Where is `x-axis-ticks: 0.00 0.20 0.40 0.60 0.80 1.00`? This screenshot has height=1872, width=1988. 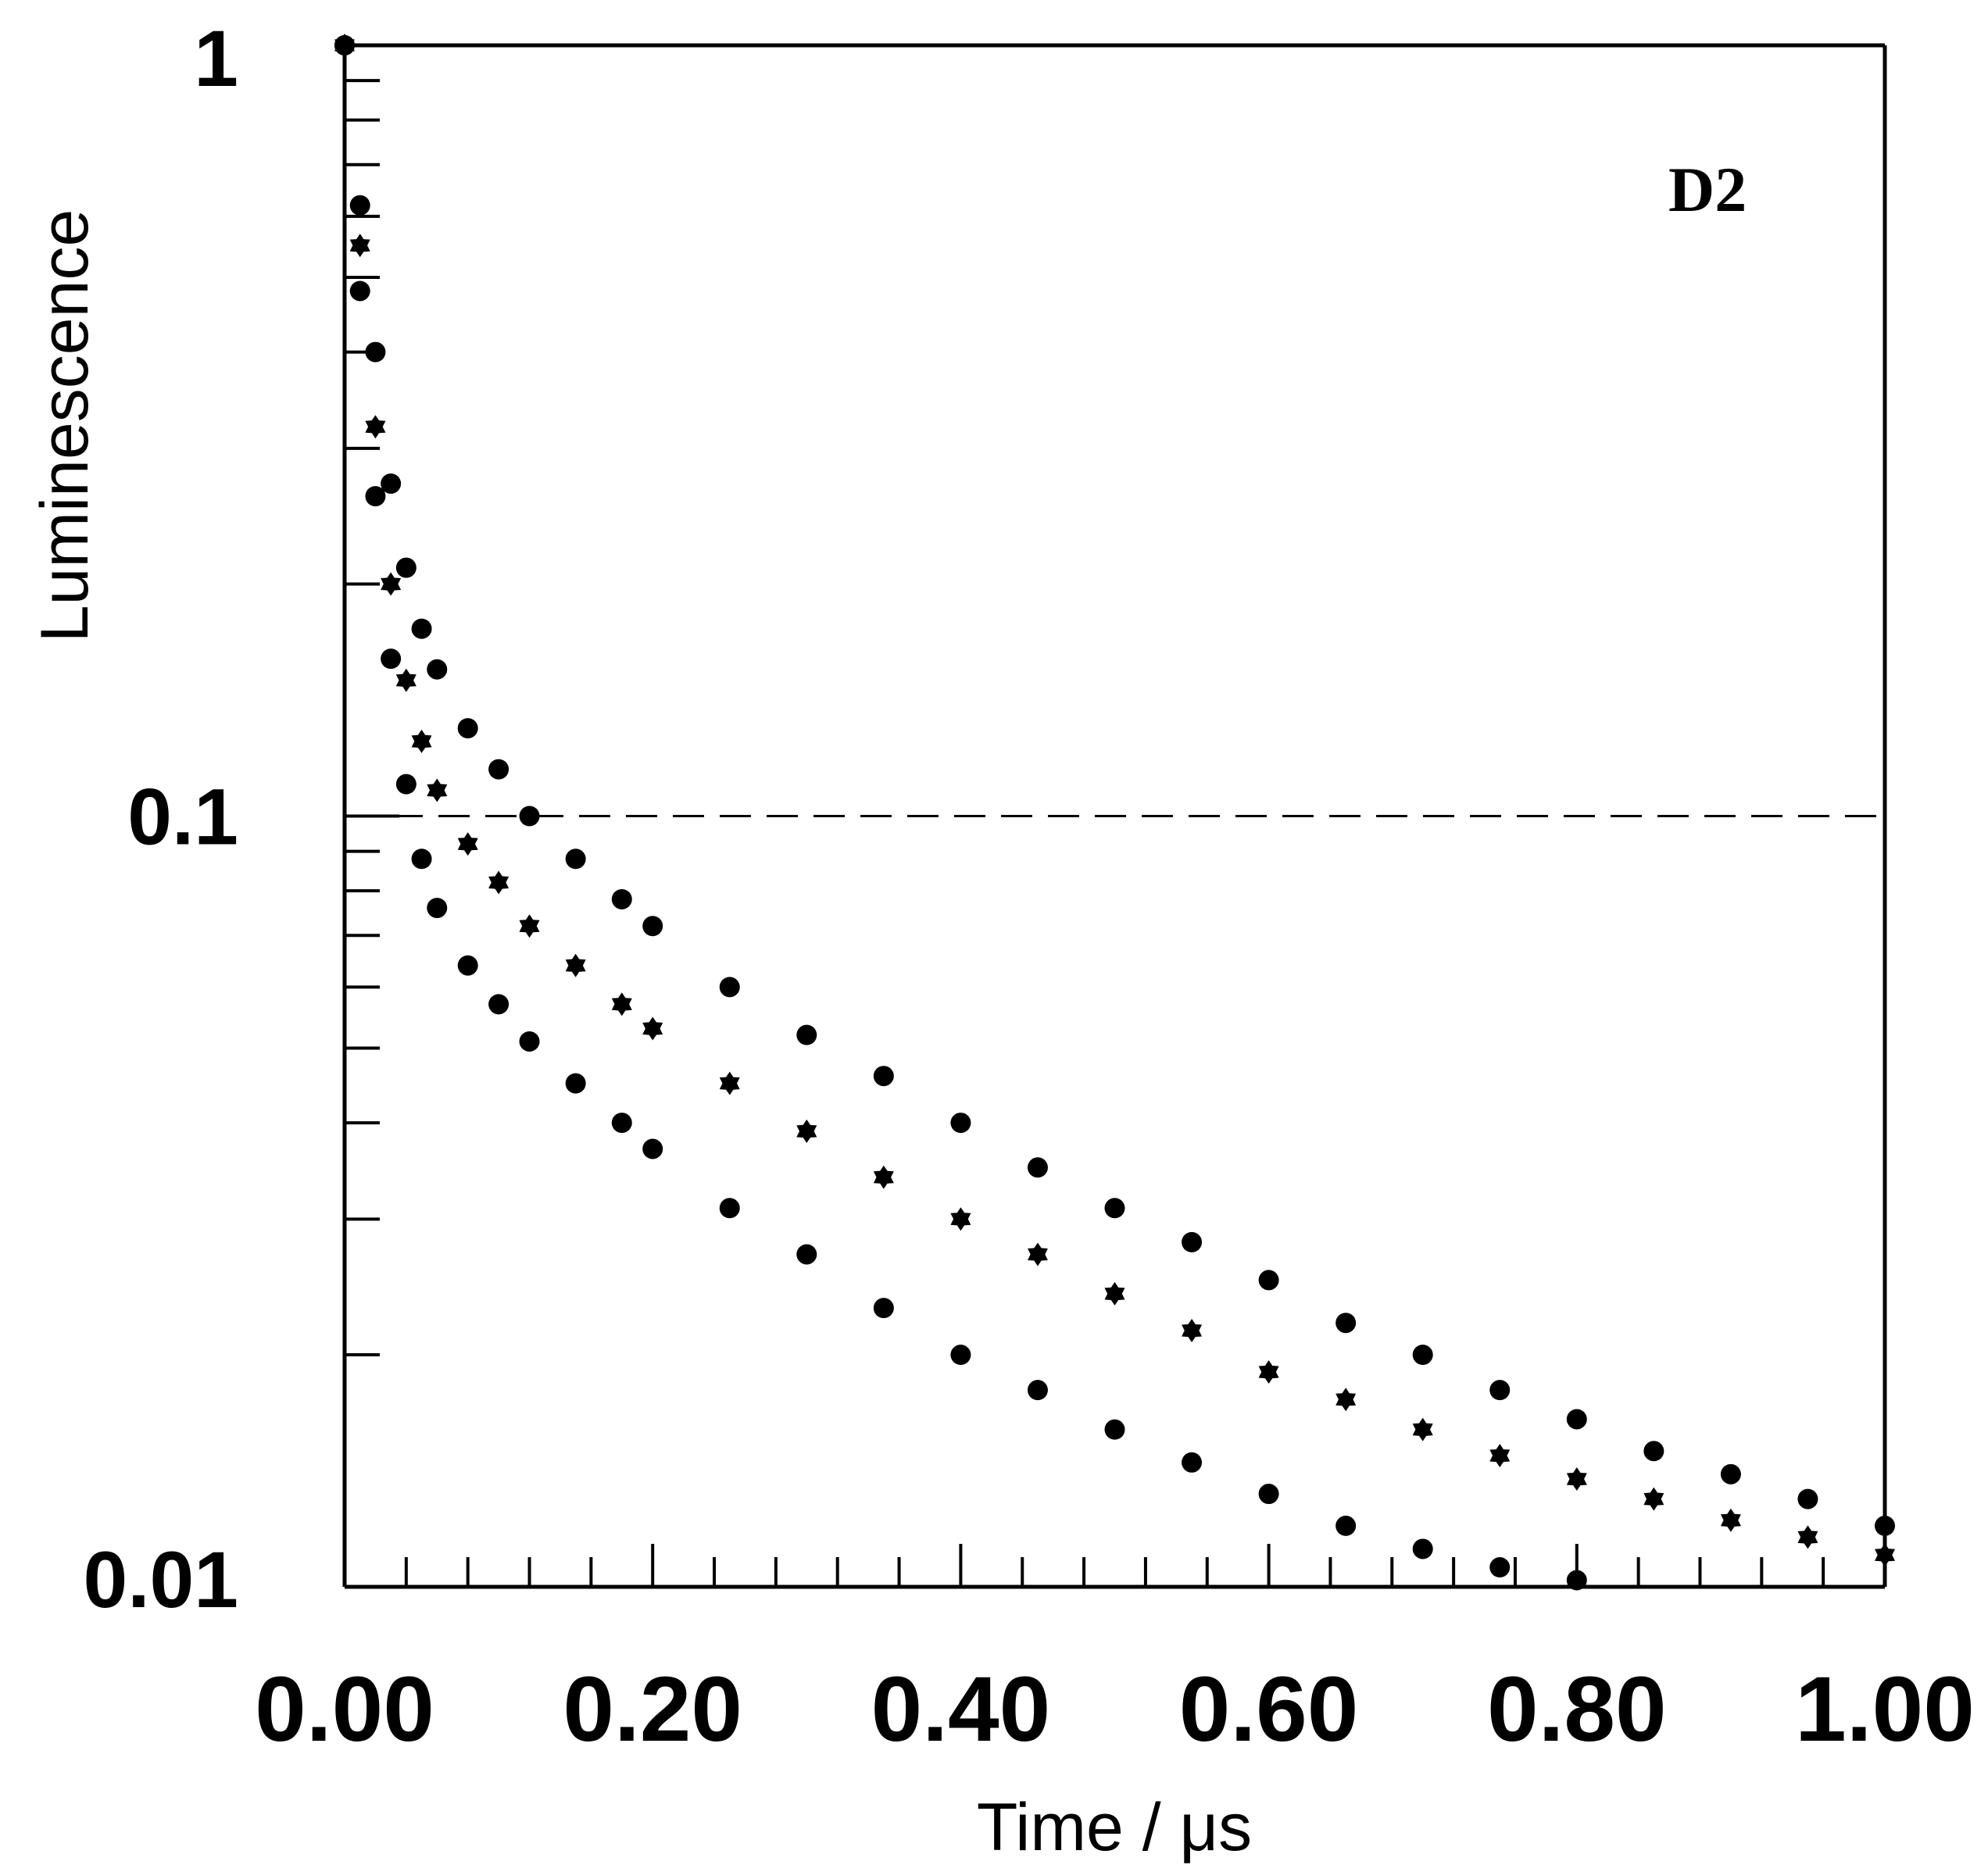 x-axis-ticks: 0.00 0.20 0.40 0.60 0.80 1.00 is located at coordinates (1115, 1652).